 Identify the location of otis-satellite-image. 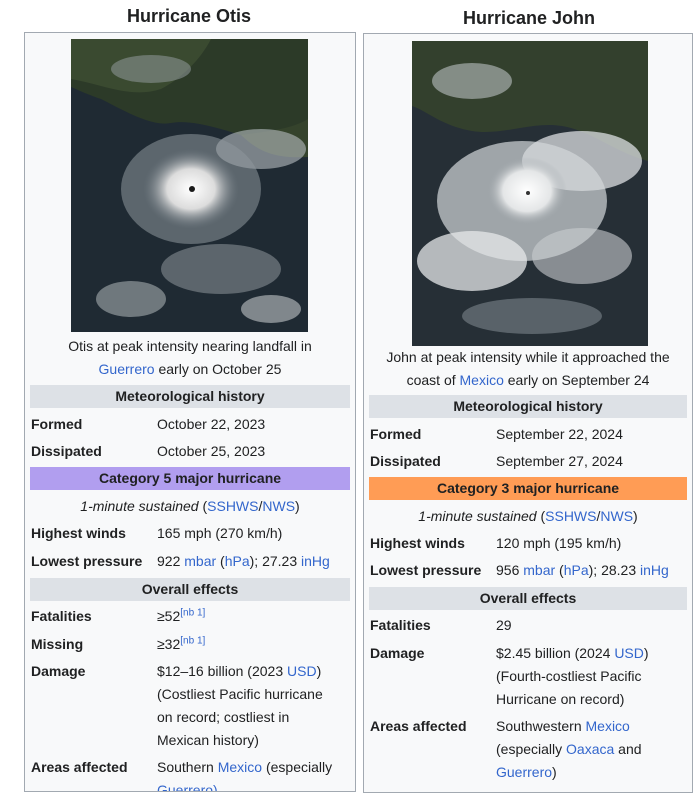
(189, 185).